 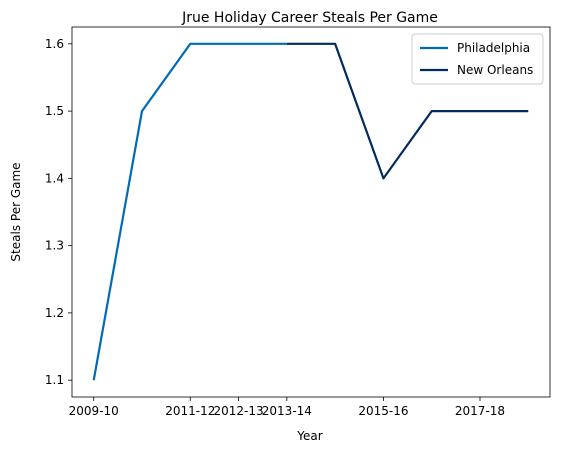 I want to click on x-tick-label: 2017-18, so click(x=480, y=411).